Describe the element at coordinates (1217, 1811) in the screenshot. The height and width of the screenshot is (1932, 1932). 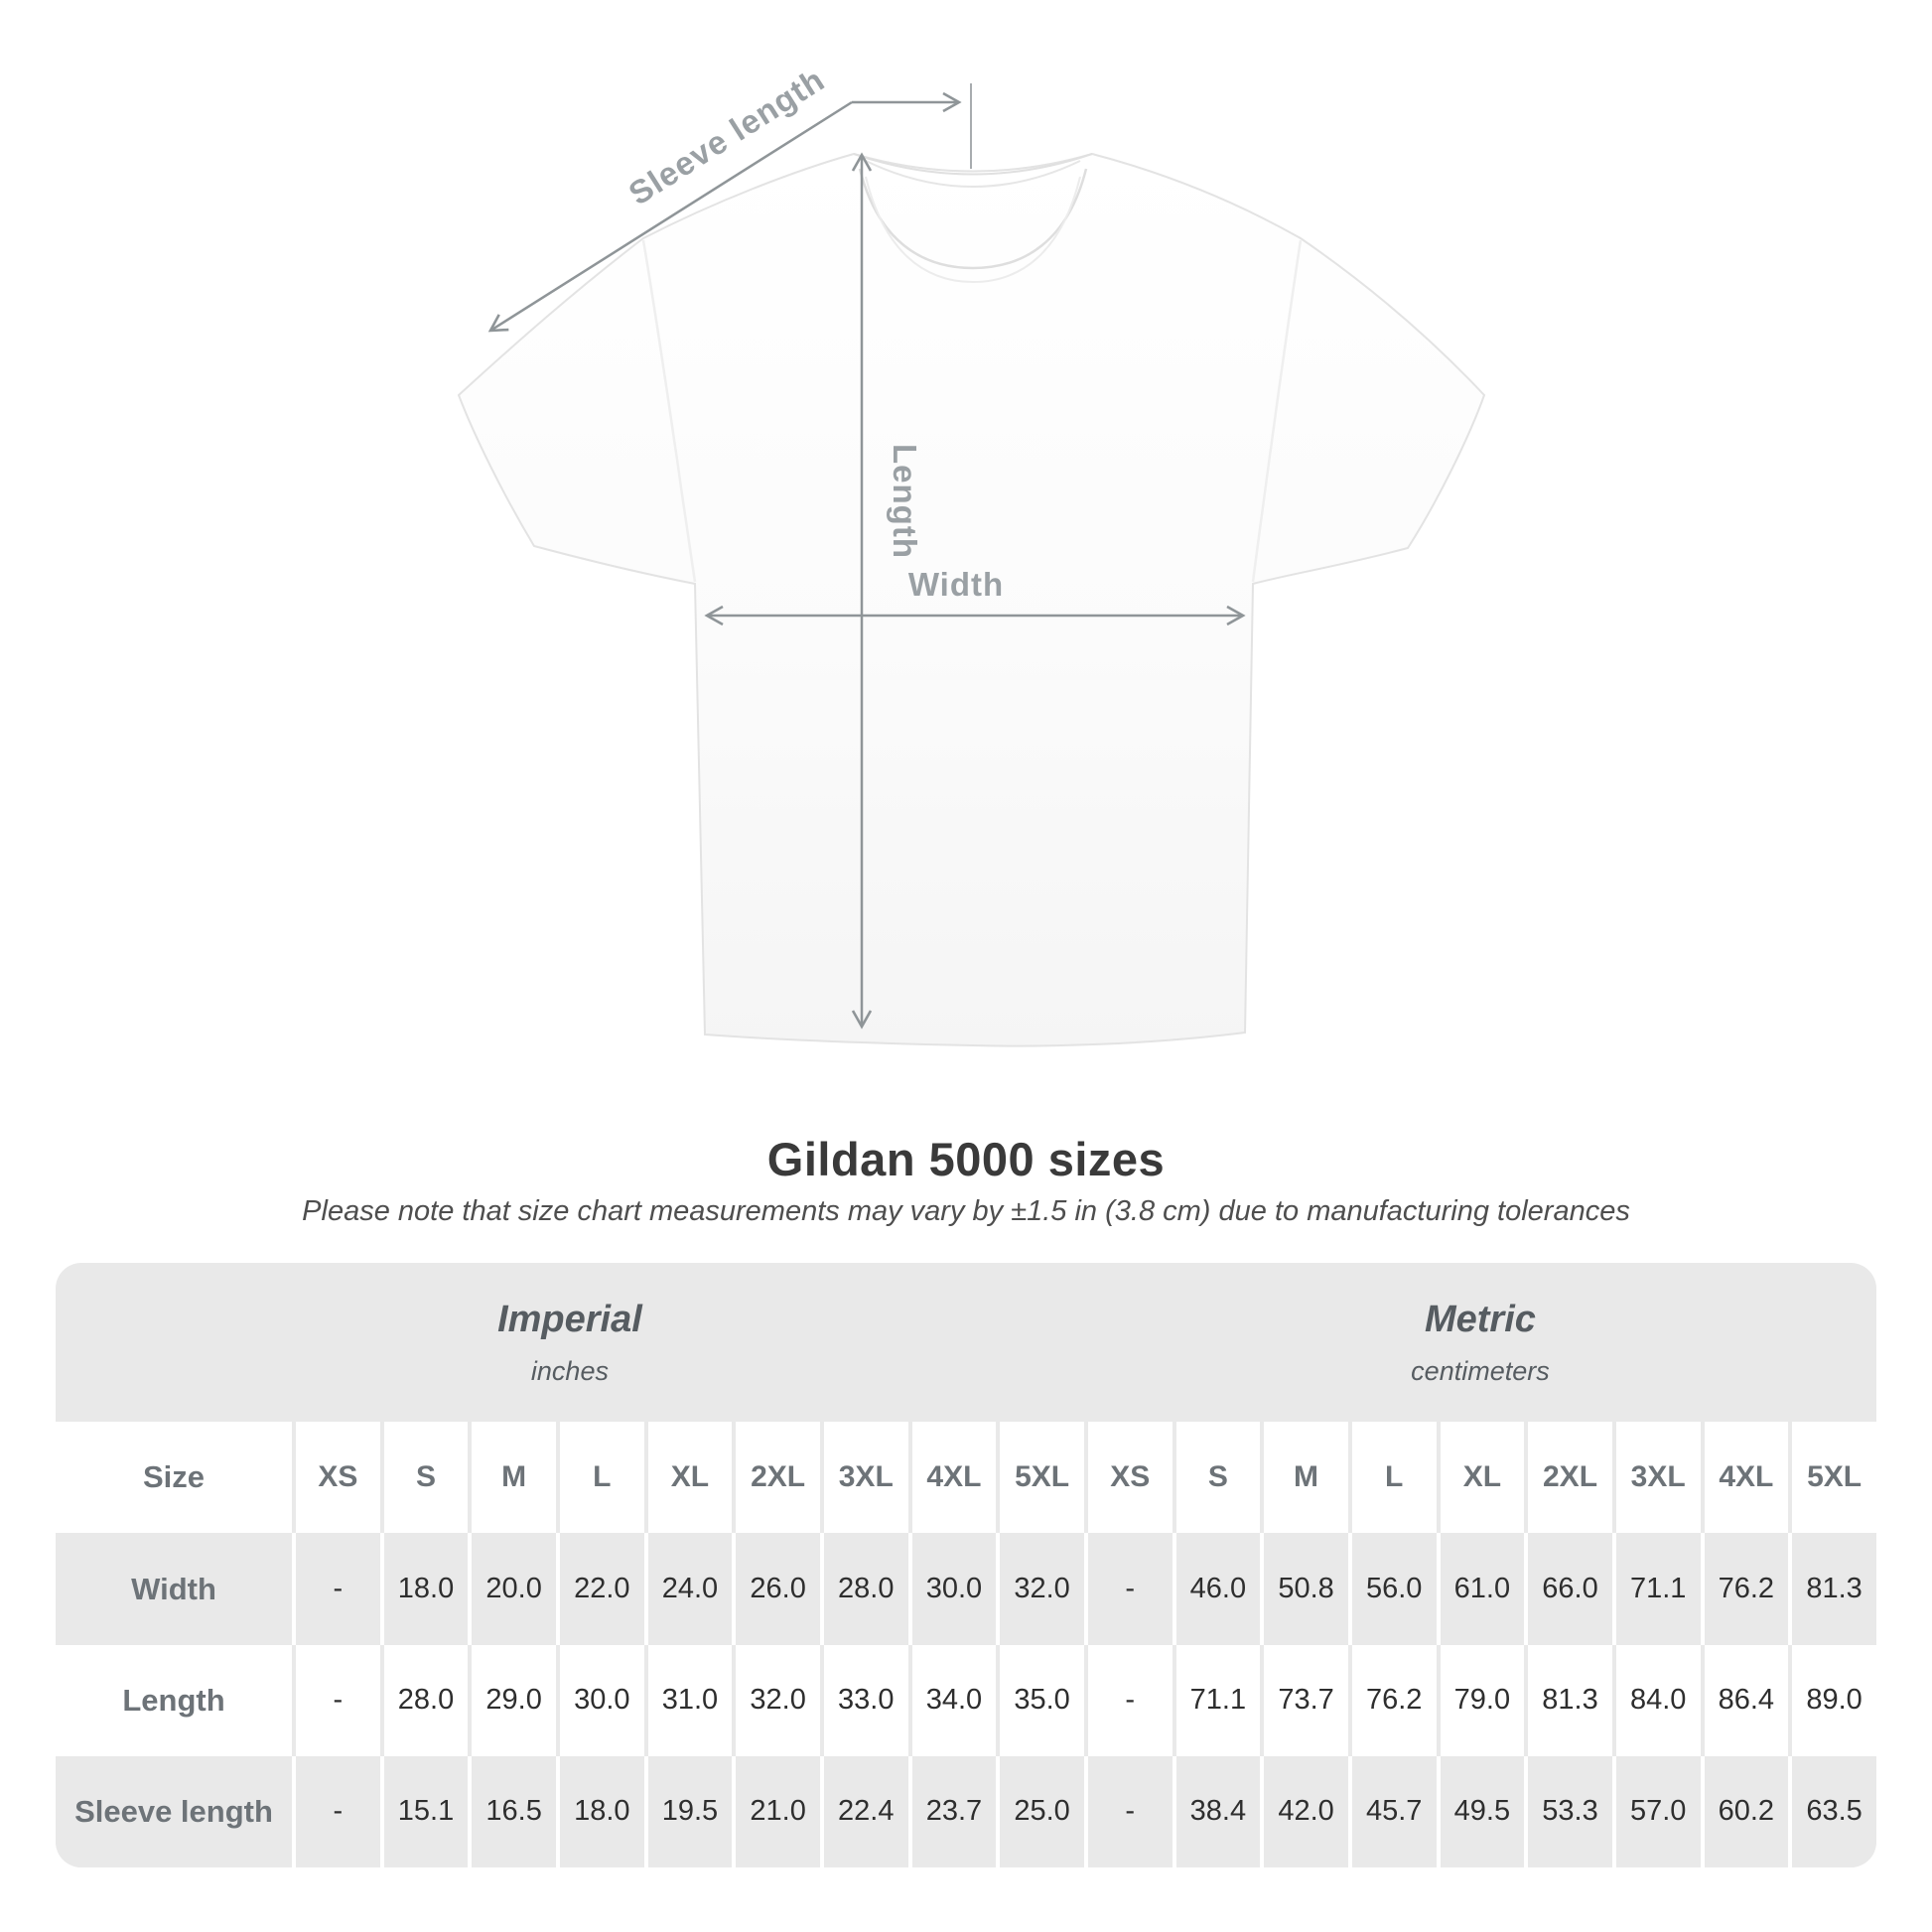
I see `sleeve-length-value-cell: 38.4` at that location.